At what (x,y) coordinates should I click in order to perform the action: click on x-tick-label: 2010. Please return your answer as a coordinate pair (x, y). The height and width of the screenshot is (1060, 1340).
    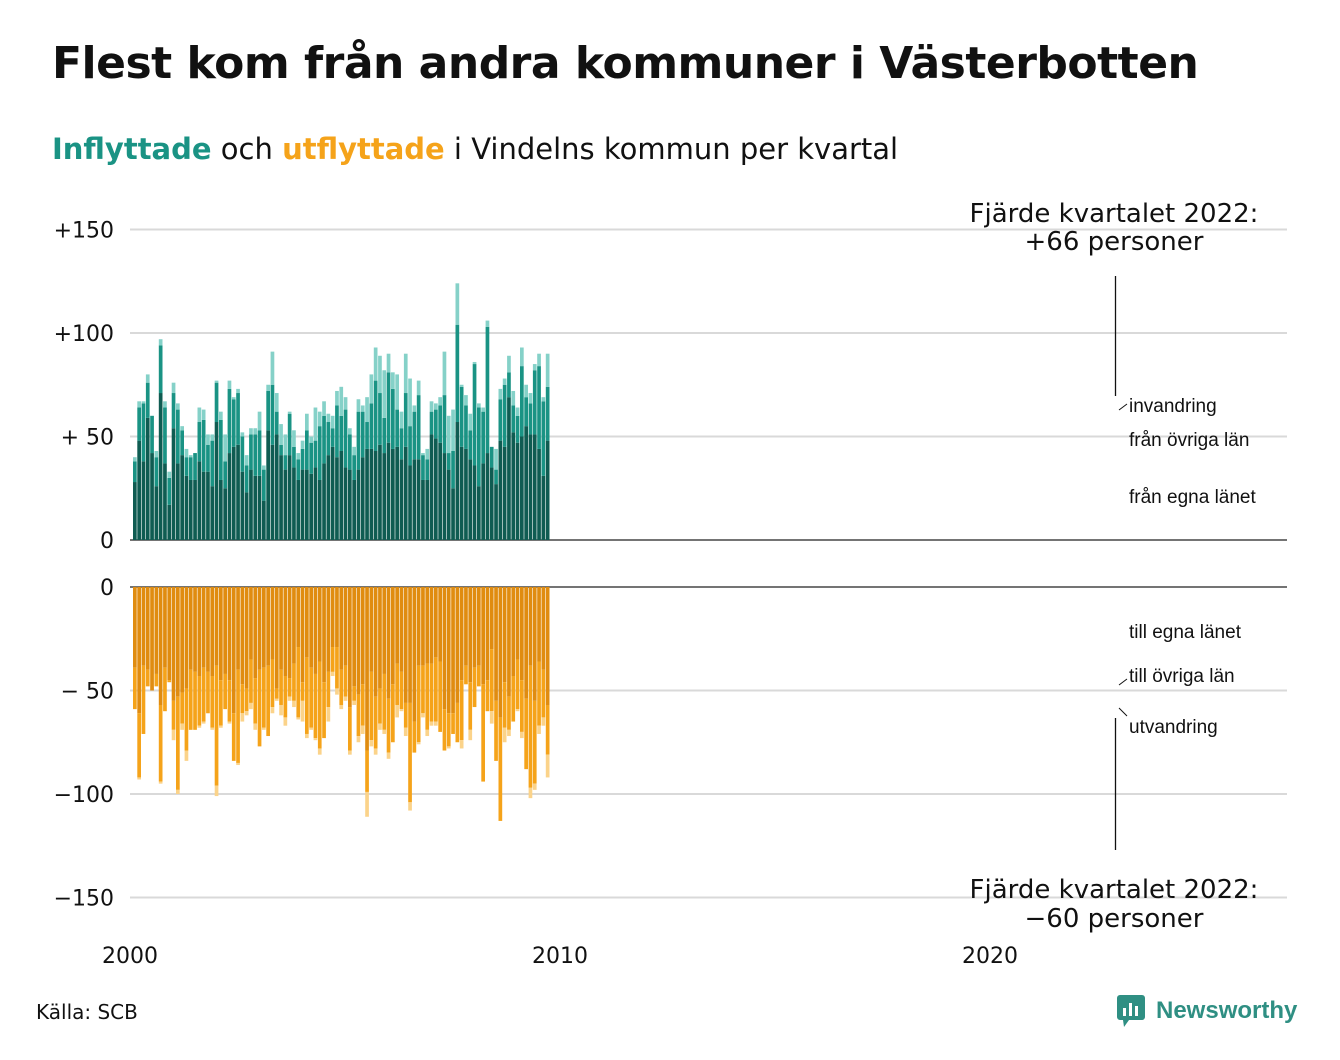
    Looking at the image, I should click on (560, 956).